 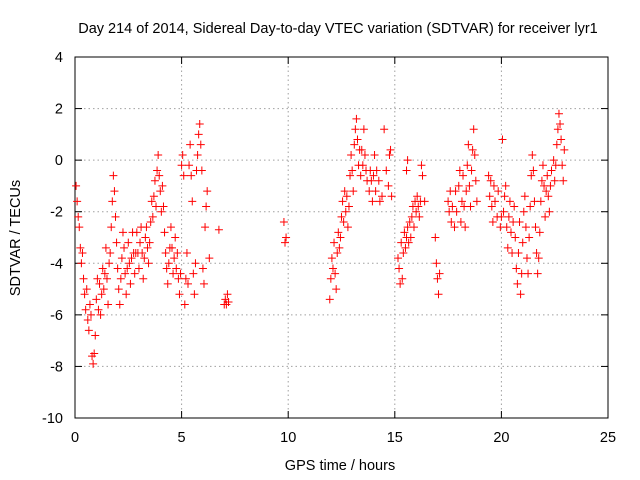 I want to click on y-tick-label: -6, so click(x=56, y=316).